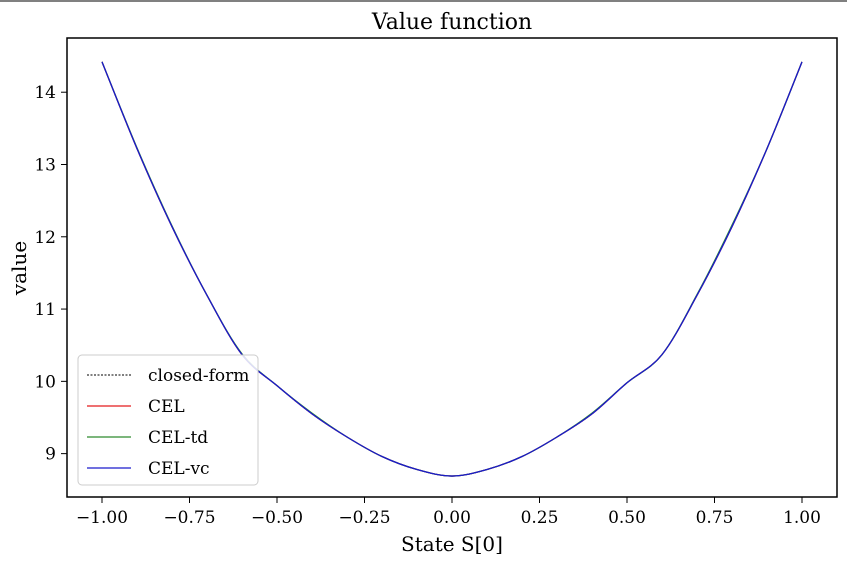 The width and height of the screenshot is (847, 566). What do you see at coordinates (364, 518) in the screenshot?
I see `x-tick-label: −0.25` at bounding box center [364, 518].